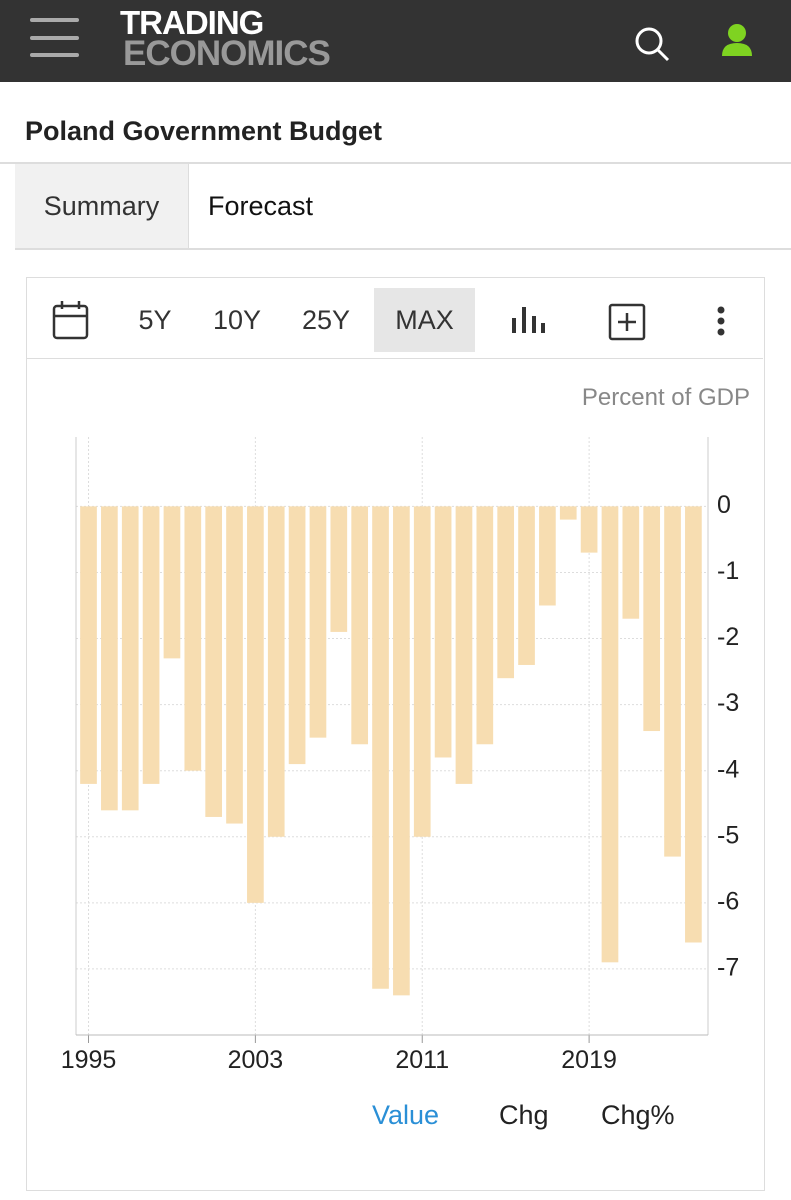 The width and height of the screenshot is (791, 1200). Describe the element at coordinates (528, 320) in the screenshot. I see `bar-type-icon` at that location.